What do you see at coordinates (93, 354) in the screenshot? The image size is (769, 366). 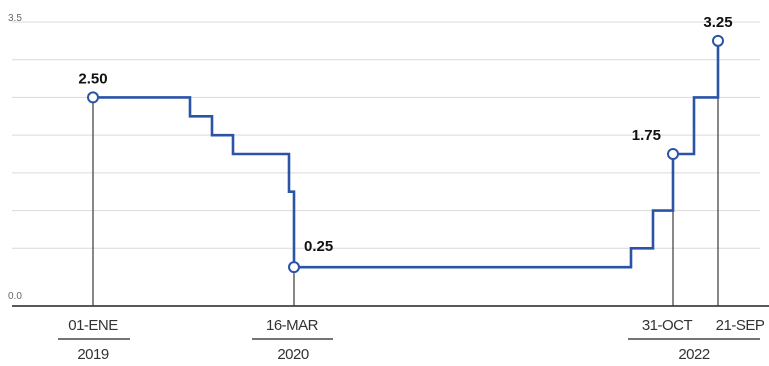 I see `year-label: 2019` at bounding box center [93, 354].